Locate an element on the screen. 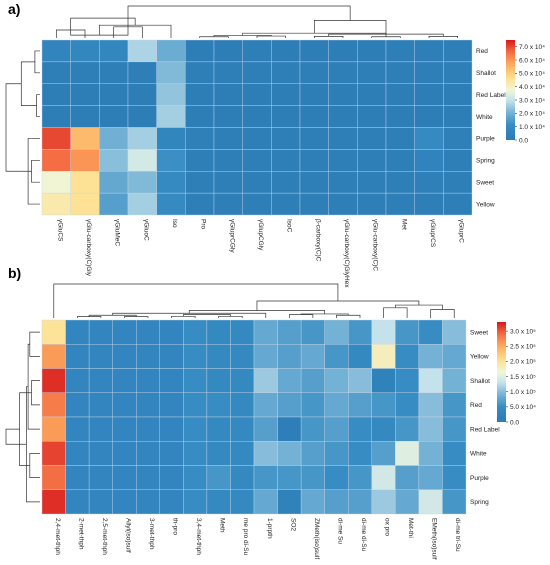  column-label-b-3: Allyl(iso)sulf is located at coordinates (127, 535).